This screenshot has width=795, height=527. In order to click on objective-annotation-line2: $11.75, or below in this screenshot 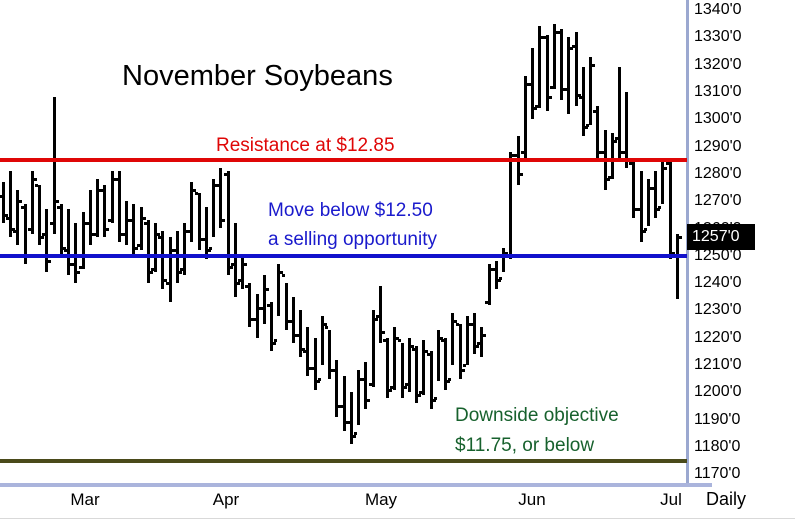, I will do `click(525, 445)`.